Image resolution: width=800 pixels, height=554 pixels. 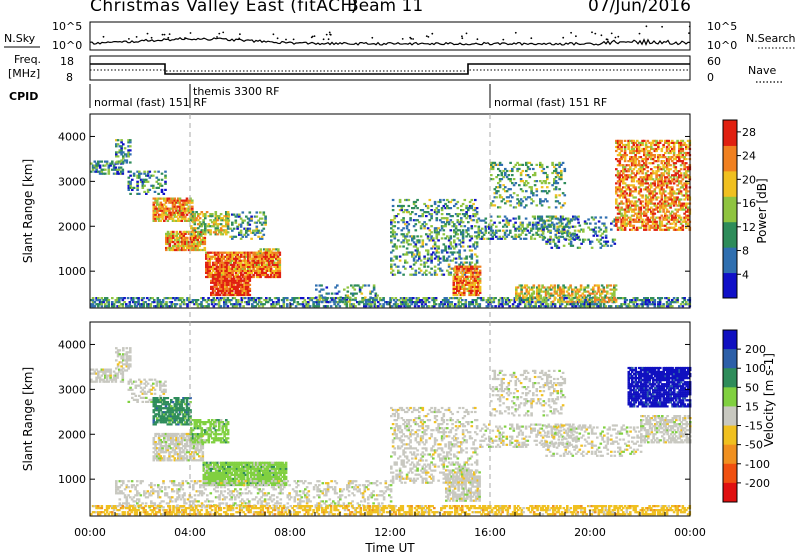 What do you see at coordinates (136, 37) in the screenshot?
I see `nsearch-point` at bounding box center [136, 37].